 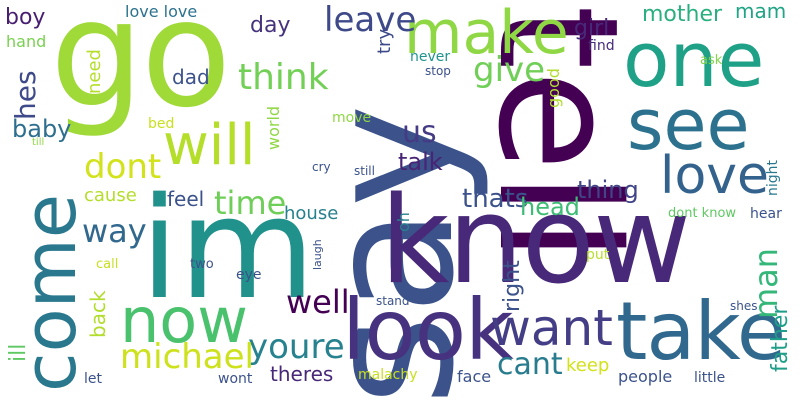 What do you see at coordinates (228, 249) in the screenshot?
I see `word-im: im` at bounding box center [228, 249].